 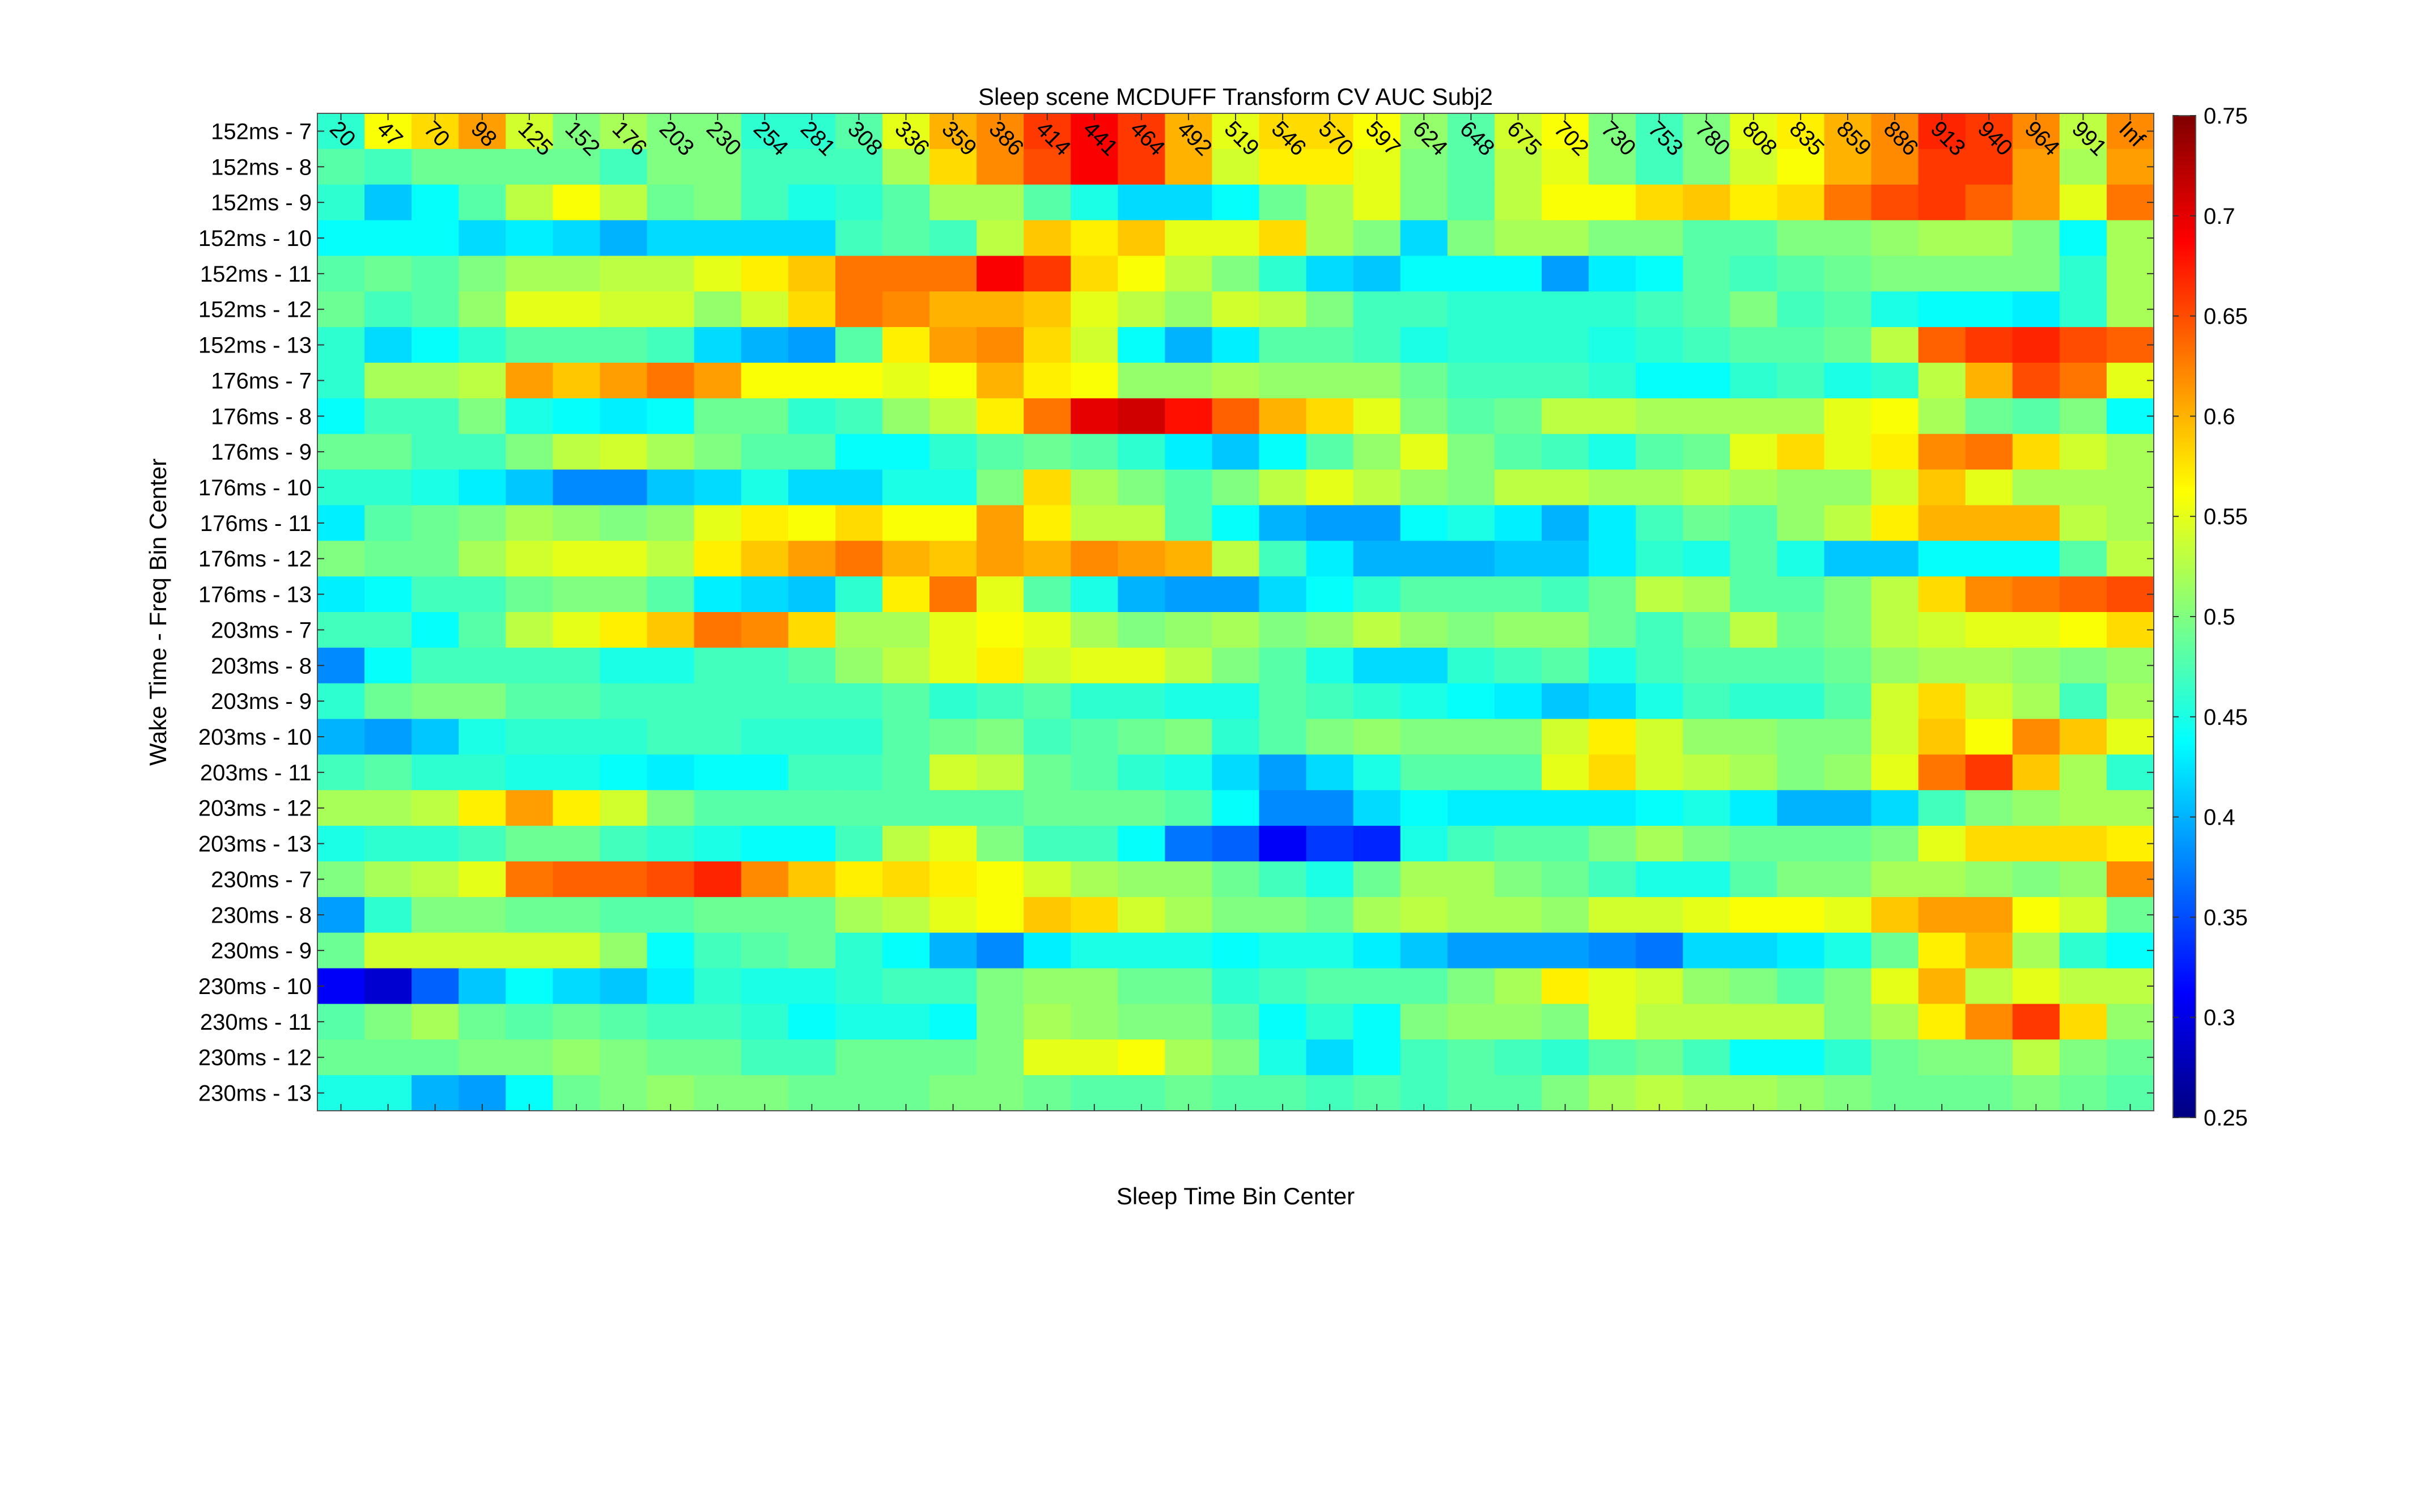 What do you see at coordinates (256, 275) in the screenshot?
I see `y-tick-label: 152ms - 11` at bounding box center [256, 275].